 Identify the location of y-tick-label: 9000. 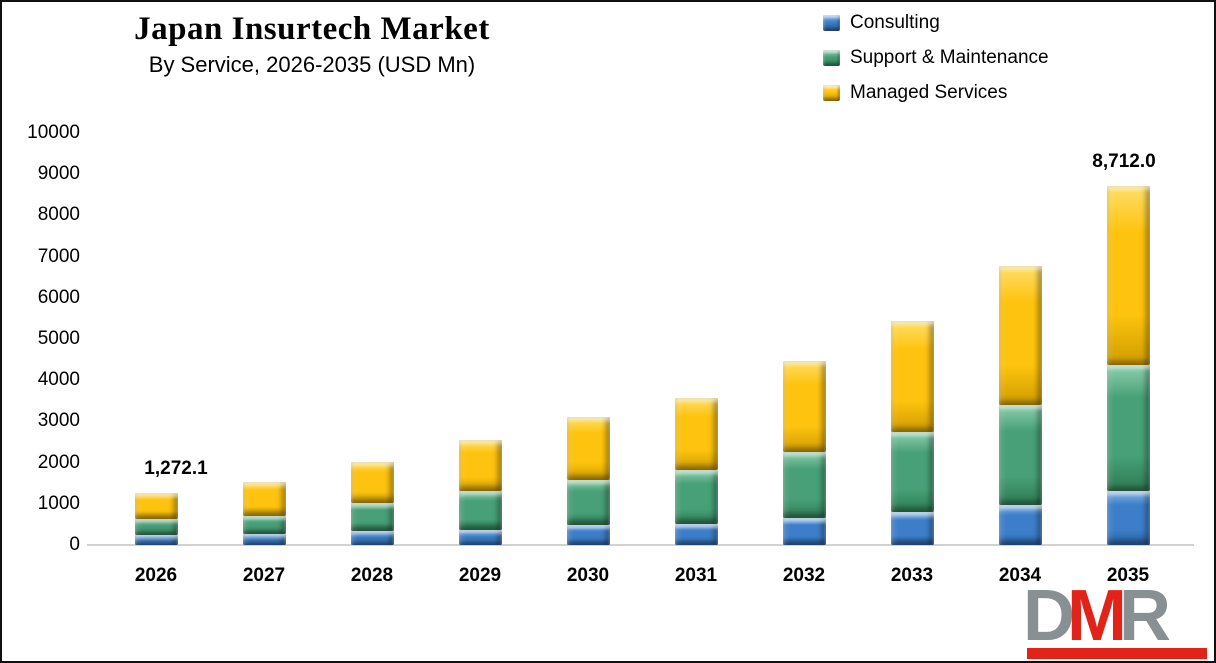
(58, 174).